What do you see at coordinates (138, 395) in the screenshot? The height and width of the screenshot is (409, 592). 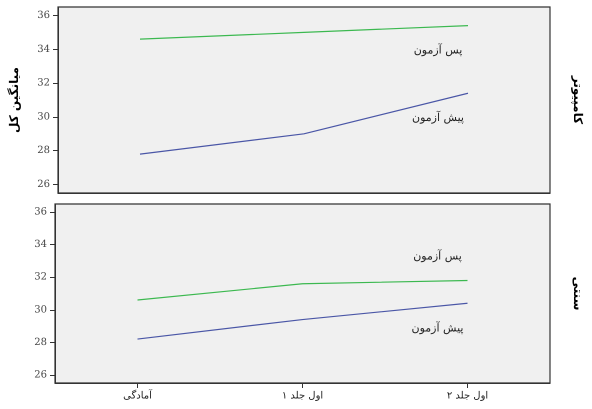 I see `x-tick-label: آمادگی` at bounding box center [138, 395].